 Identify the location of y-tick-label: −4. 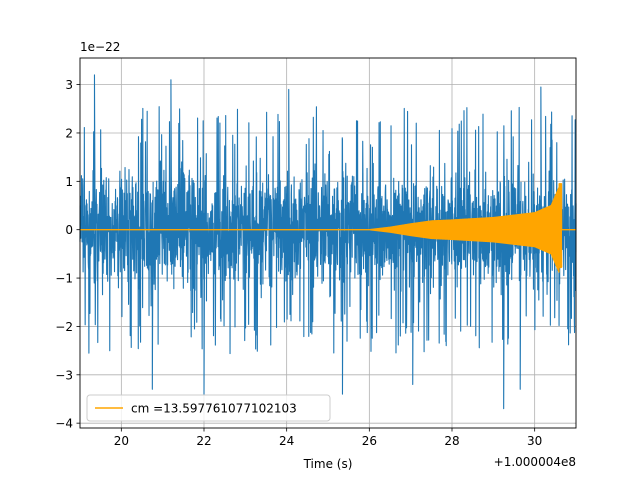
(64, 424).